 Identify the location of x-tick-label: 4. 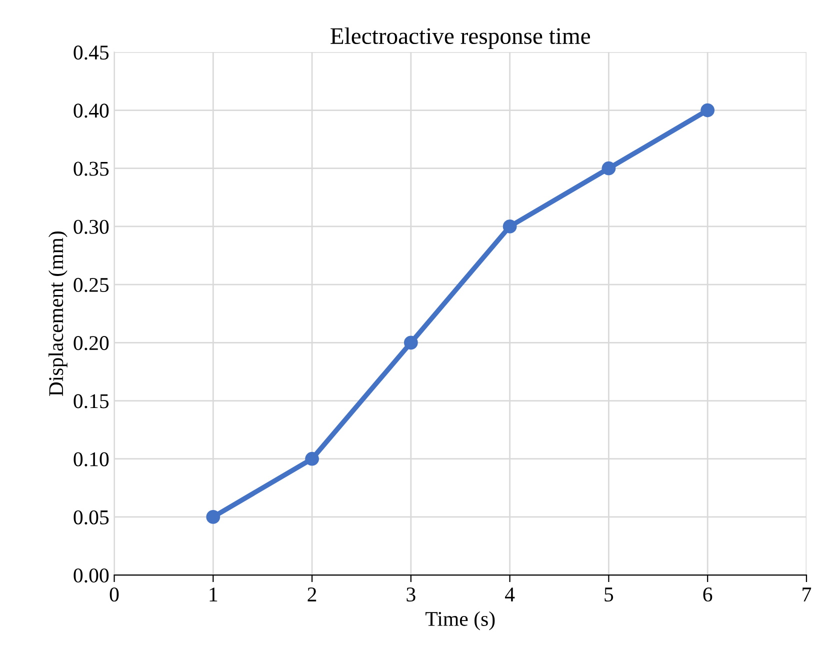
(510, 595).